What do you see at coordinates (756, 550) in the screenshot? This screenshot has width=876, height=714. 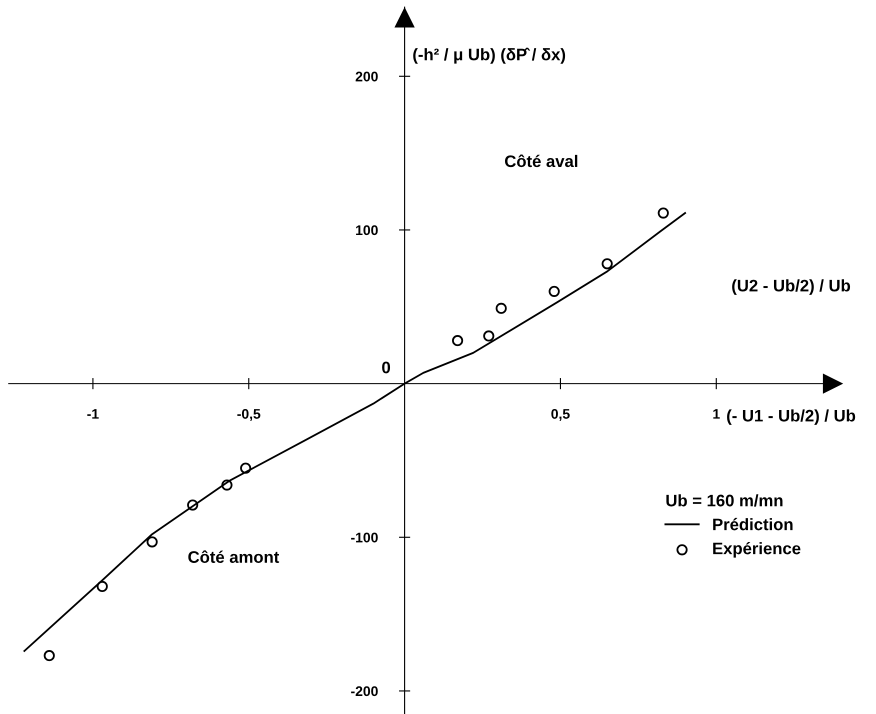 I see `legend-label: Expérience` at bounding box center [756, 550].